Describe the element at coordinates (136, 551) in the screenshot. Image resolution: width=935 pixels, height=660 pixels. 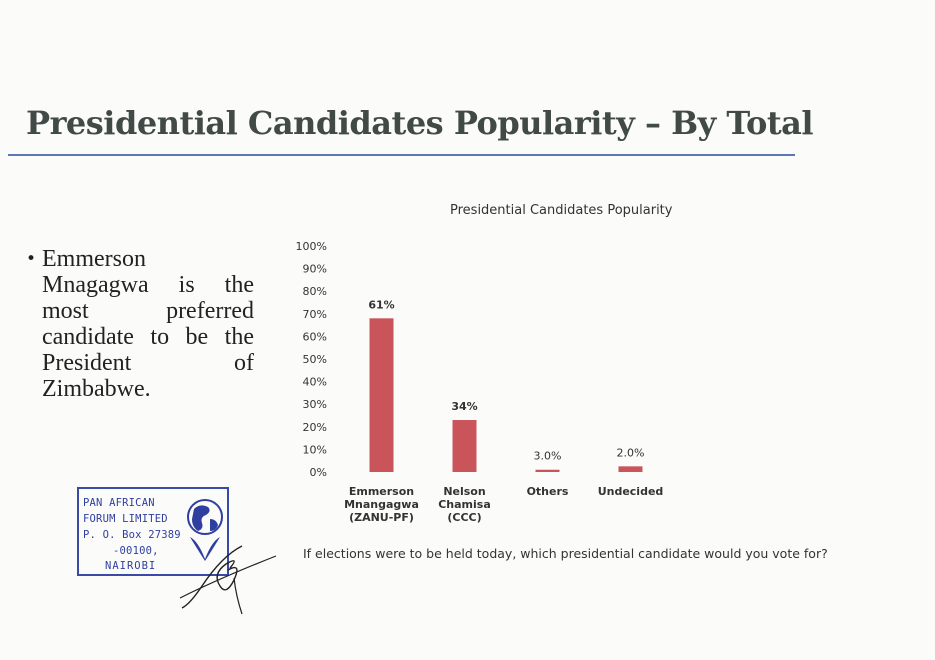
I see `stamp-line-4: -00100,` at that location.